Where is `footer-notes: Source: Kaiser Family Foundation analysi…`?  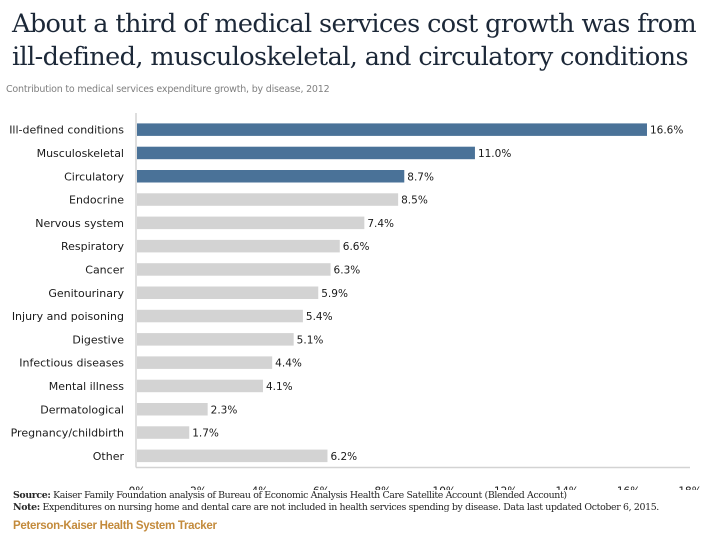 footer-notes: Source: Kaiser Family Foundation analysi… is located at coordinates (336, 502).